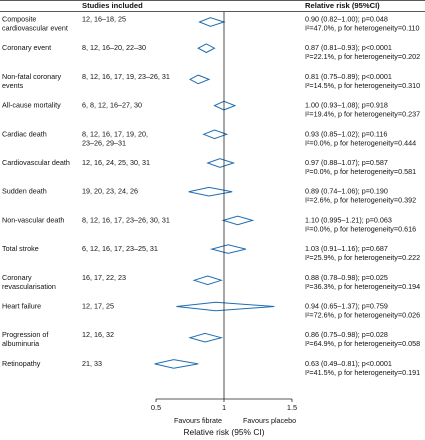 The width and height of the screenshot is (425, 440). What do you see at coordinates (224, 432) in the screenshot?
I see `x-axis-title: Relative risk (95% CI)` at bounding box center [224, 432].